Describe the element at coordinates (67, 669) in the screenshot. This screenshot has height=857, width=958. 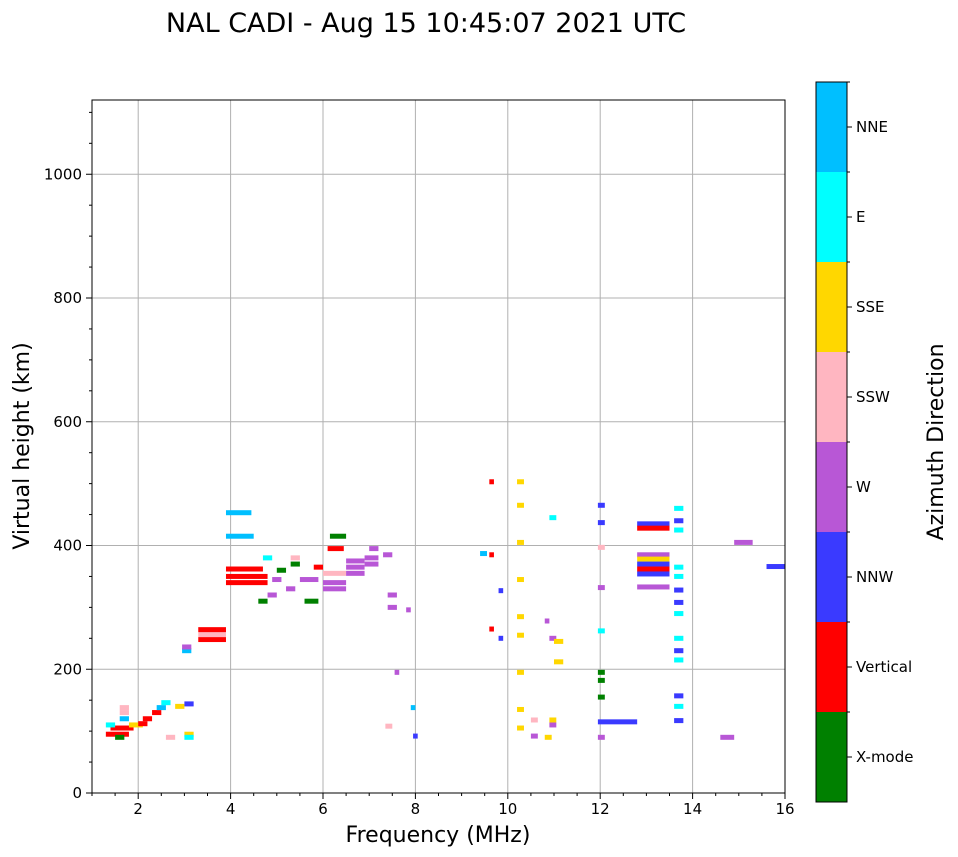
I see `y-tick-label: 200` at that location.